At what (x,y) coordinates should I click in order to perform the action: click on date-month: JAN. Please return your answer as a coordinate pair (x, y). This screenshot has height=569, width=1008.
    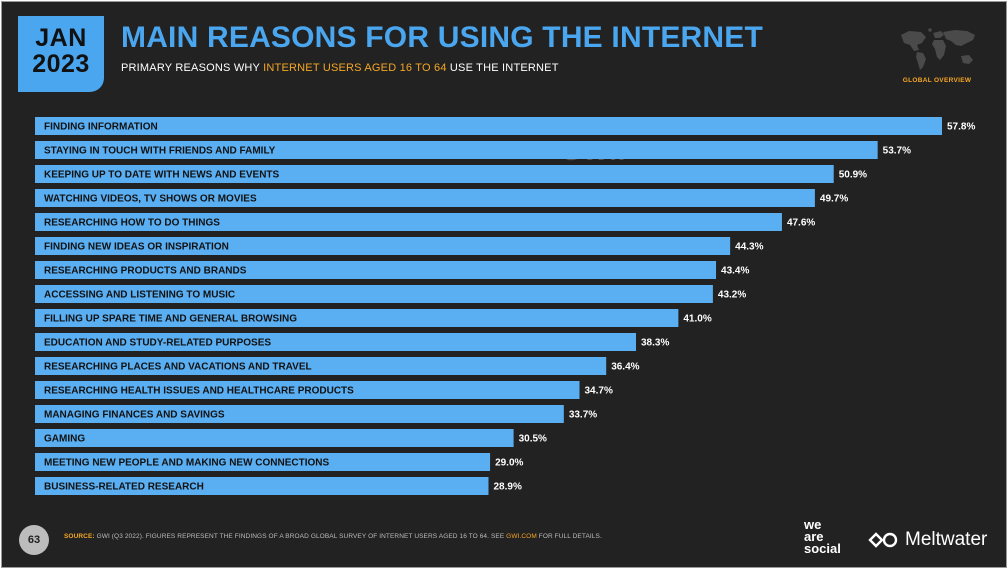
    Looking at the image, I should click on (61, 38).